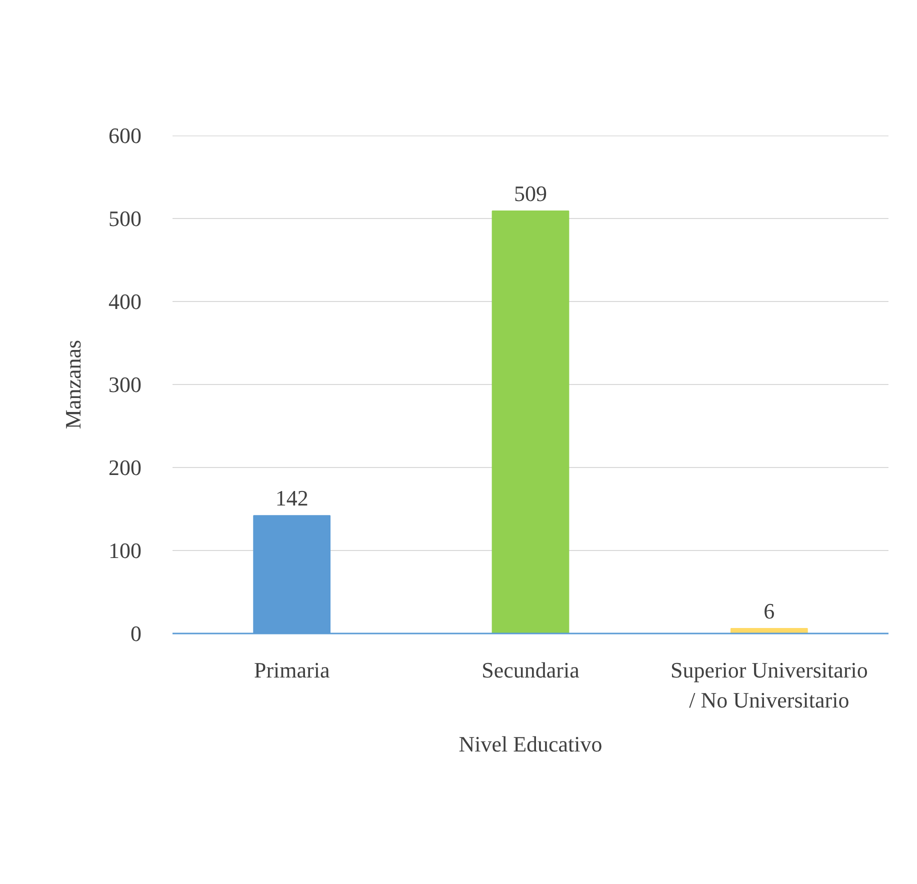 The image size is (917, 884). Describe the element at coordinates (125, 218) in the screenshot. I see `y-tick-label: 500` at that location.